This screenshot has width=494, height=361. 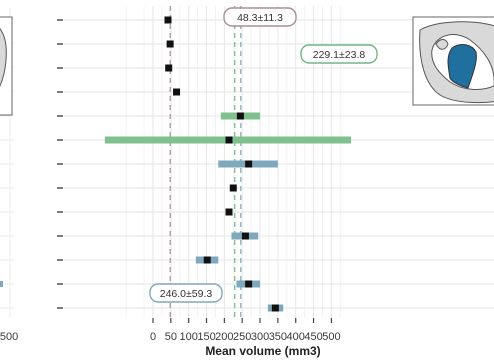 I want to click on left-panel: 500, so click(x=9, y=175).